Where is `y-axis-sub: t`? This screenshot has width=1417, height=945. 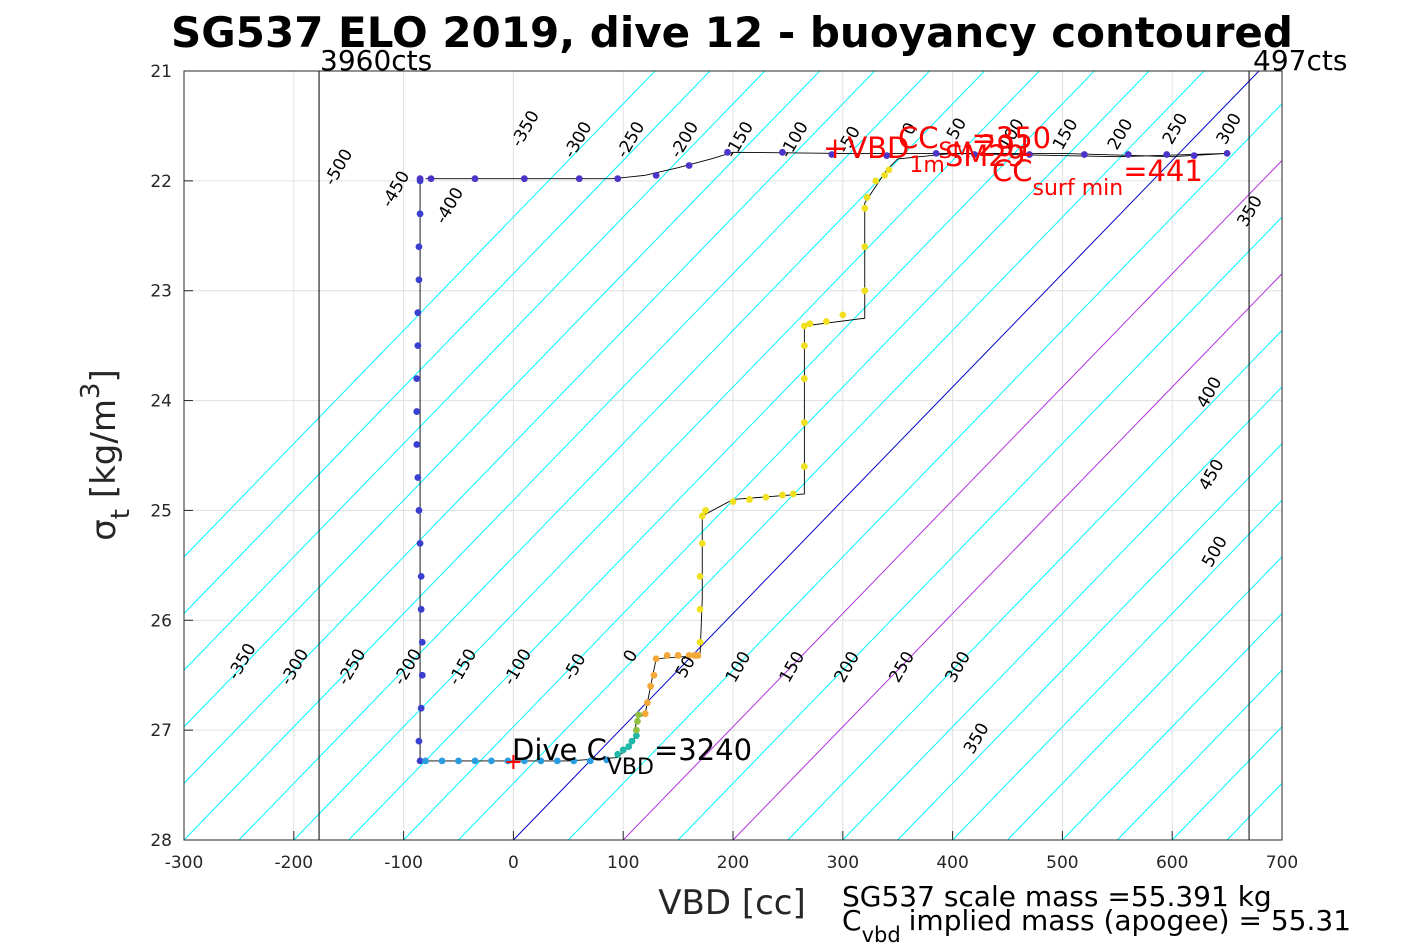 y-axis-sub: t is located at coordinates (121, 514).